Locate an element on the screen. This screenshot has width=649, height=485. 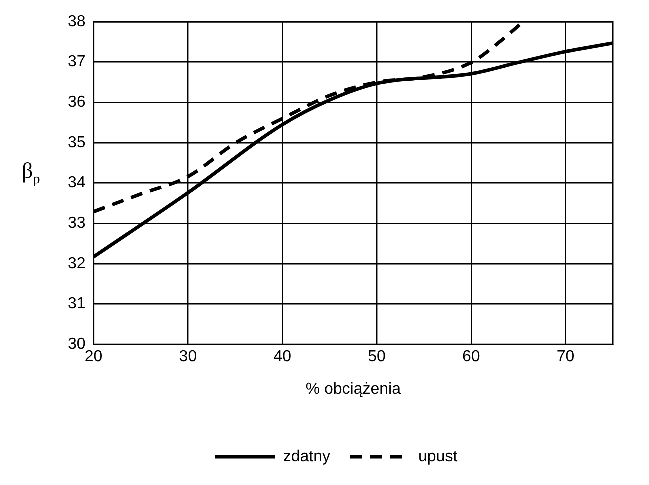
x-axis-title: % obciążenia is located at coordinates (354, 389).